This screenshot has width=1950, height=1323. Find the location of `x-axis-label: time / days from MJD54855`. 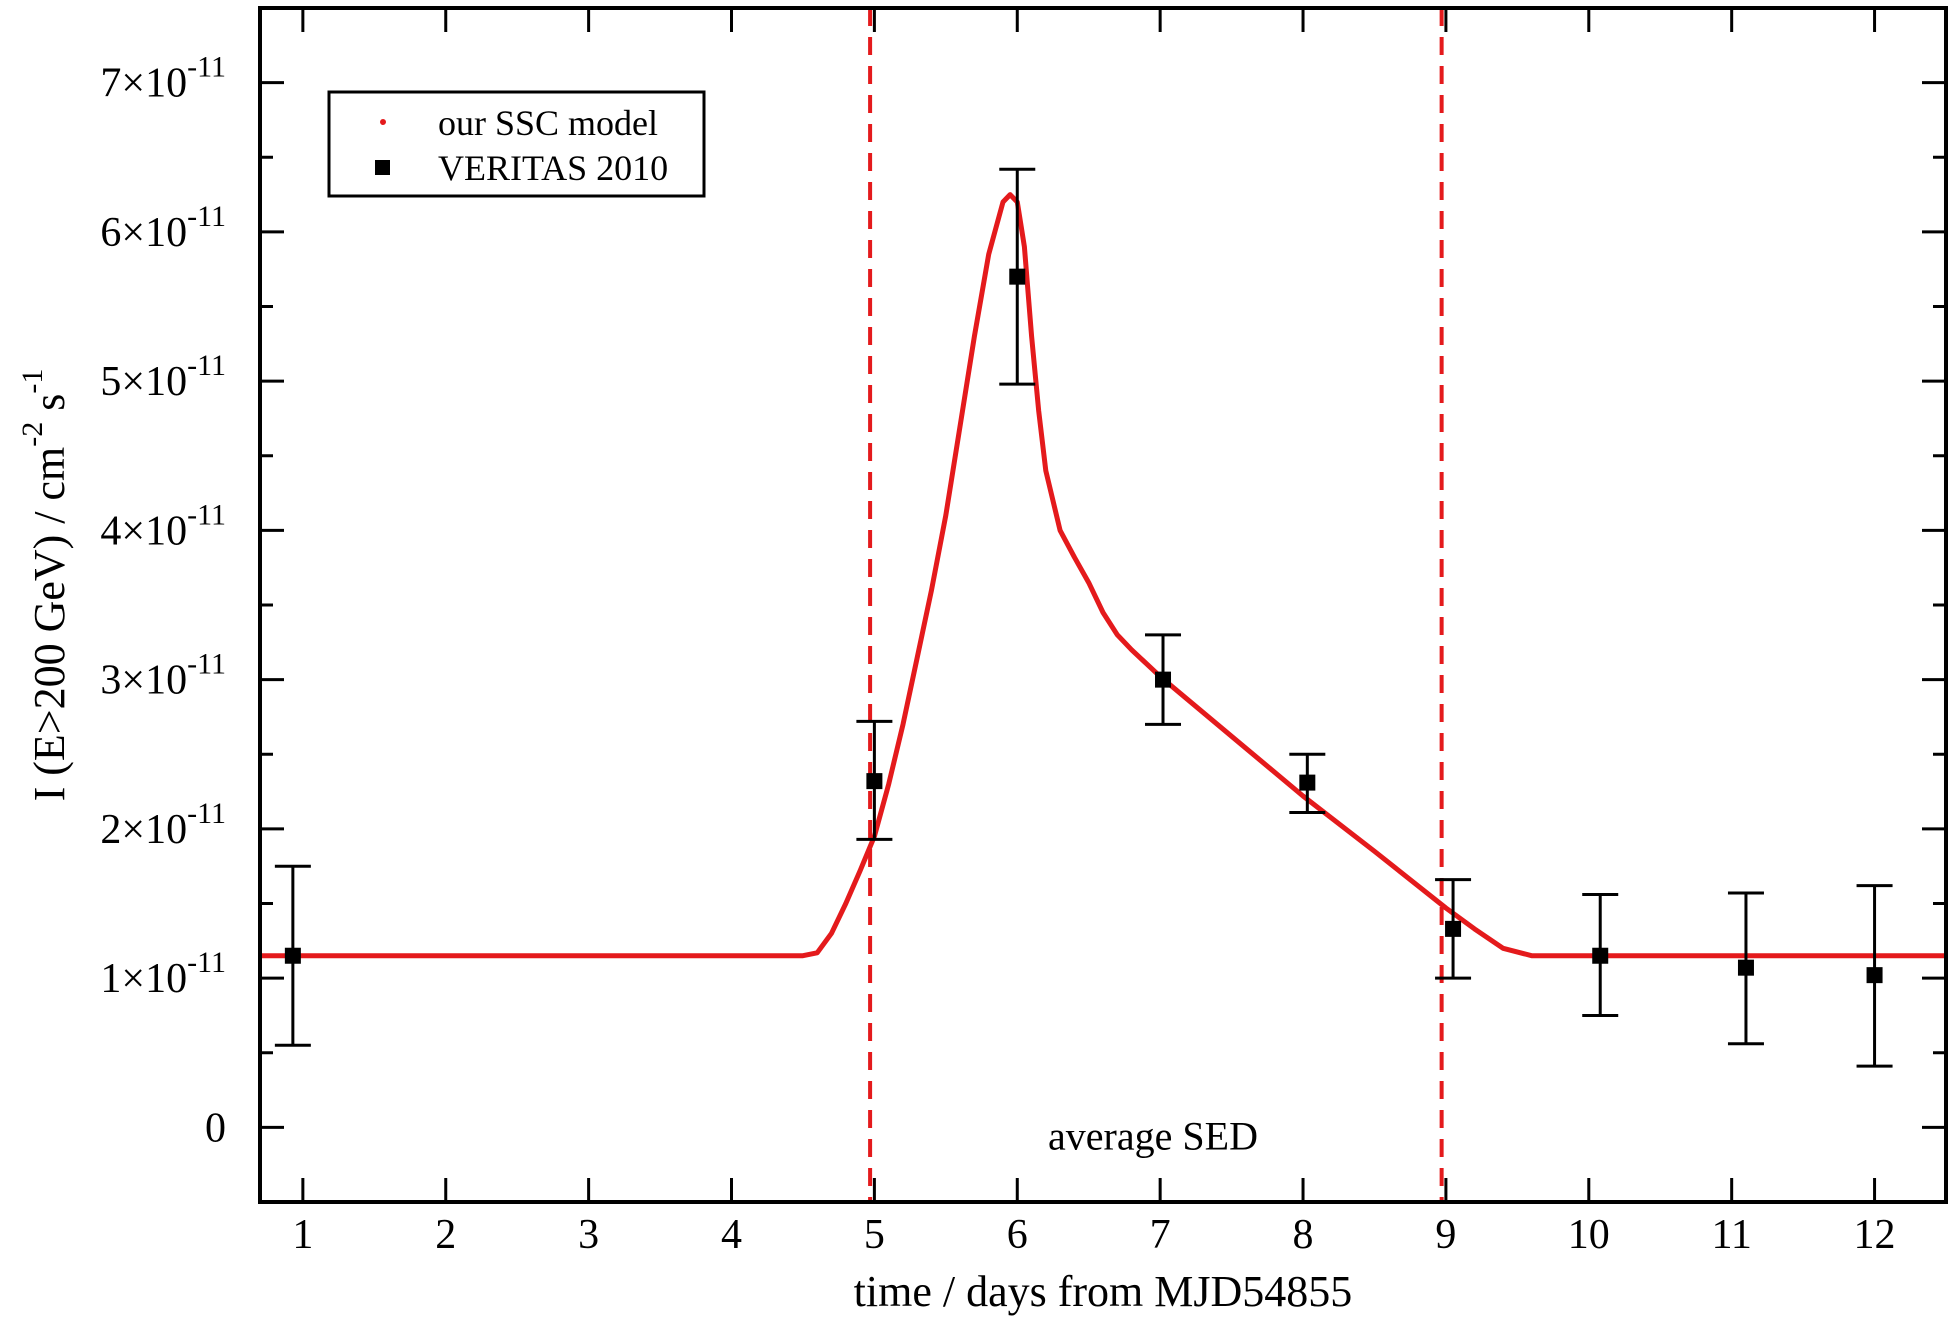

x-axis-label: time / days from MJD54855 is located at coordinates (1103, 1291).